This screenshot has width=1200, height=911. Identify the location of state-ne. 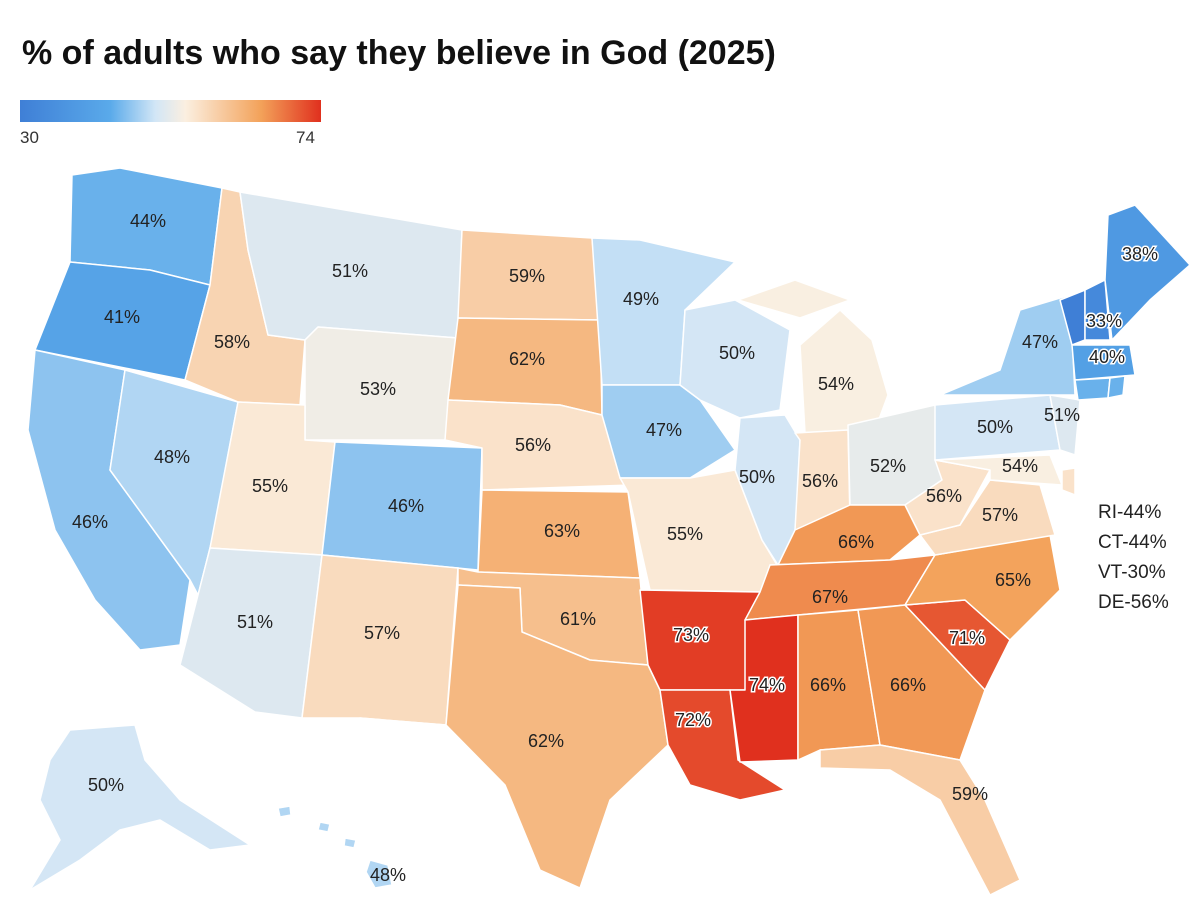
(538, 445).